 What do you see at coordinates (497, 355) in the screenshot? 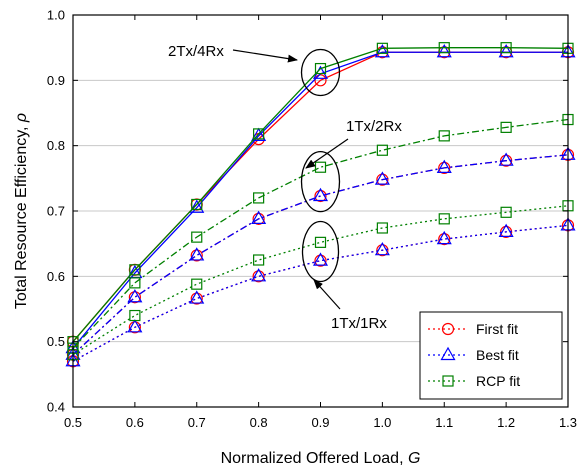
I see `legend-label: Best fit` at bounding box center [497, 355].